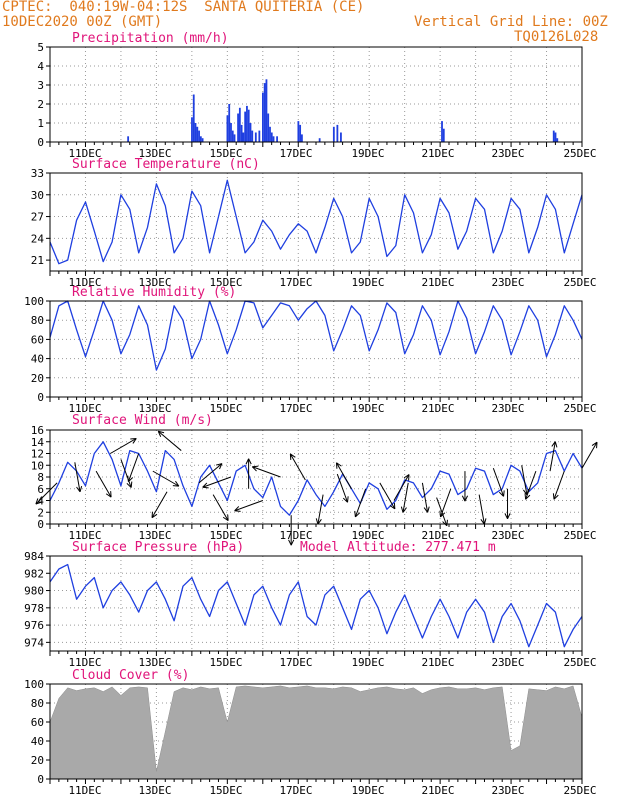  What do you see at coordinates (316, 605) in the screenshot?
I see `pressure-line` at bounding box center [316, 605].